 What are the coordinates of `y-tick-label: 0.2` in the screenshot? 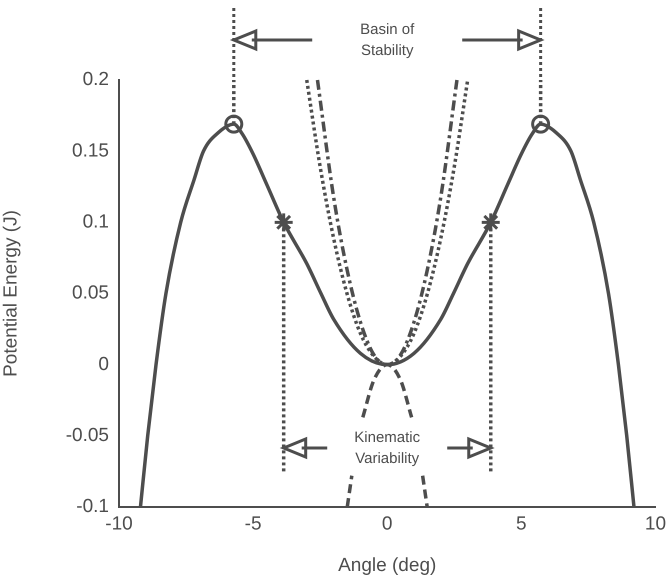 It's located at (95, 79).